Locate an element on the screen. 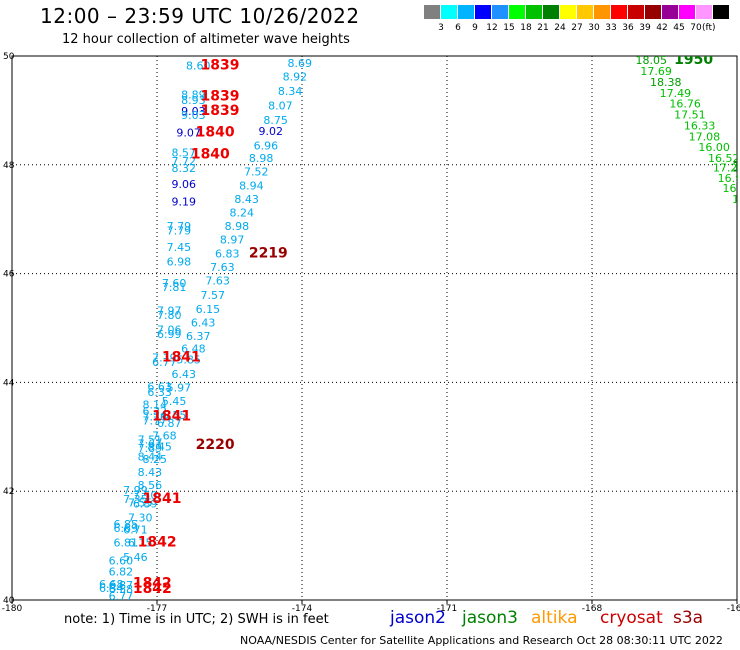  swh-value-label: 7.50 is located at coordinates (145, 495).